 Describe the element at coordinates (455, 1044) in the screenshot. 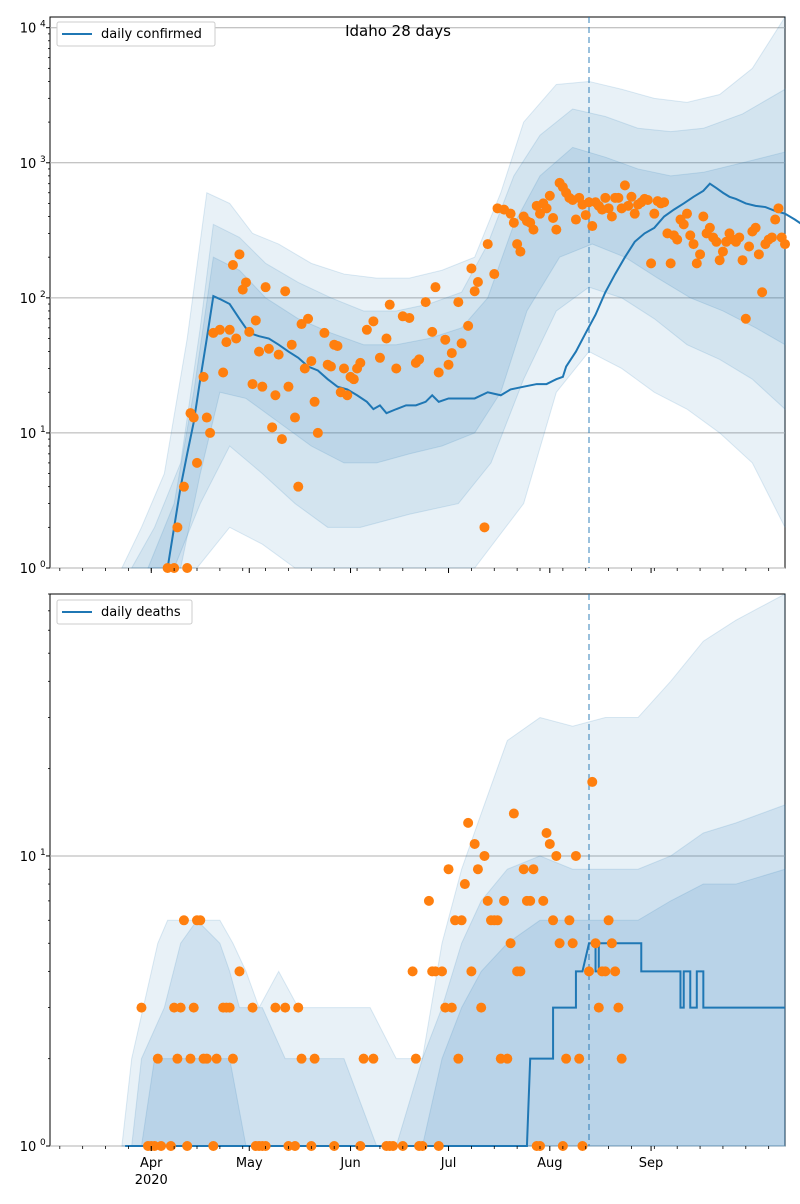

I see `series-line` at that location.